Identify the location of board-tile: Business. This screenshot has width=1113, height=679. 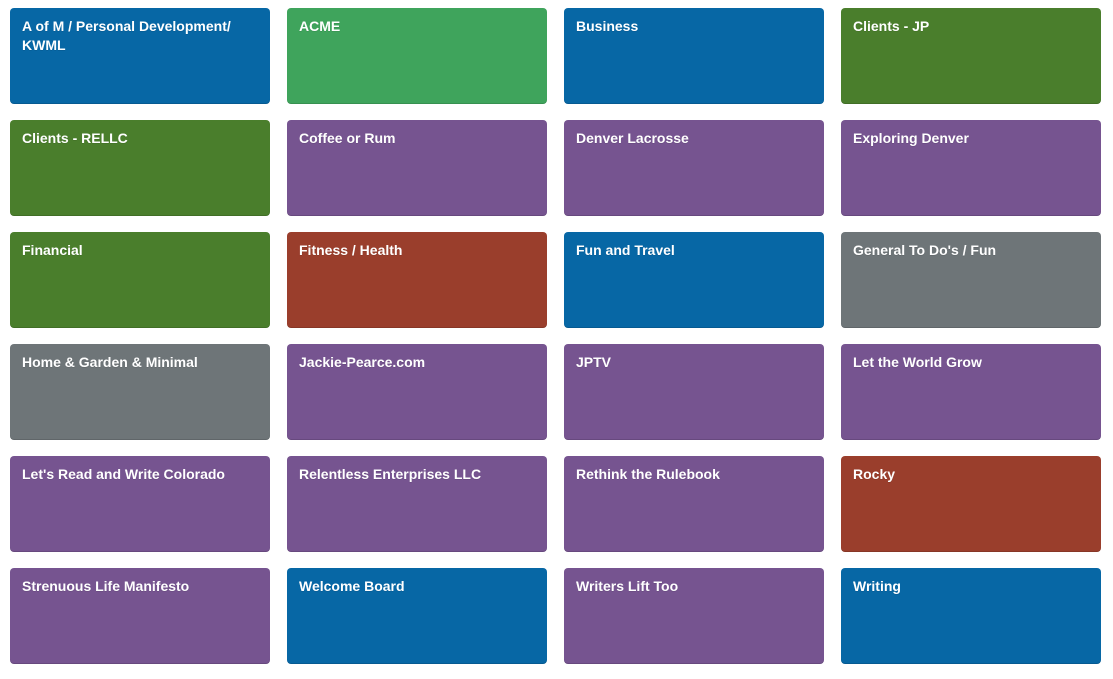
(694, 56).